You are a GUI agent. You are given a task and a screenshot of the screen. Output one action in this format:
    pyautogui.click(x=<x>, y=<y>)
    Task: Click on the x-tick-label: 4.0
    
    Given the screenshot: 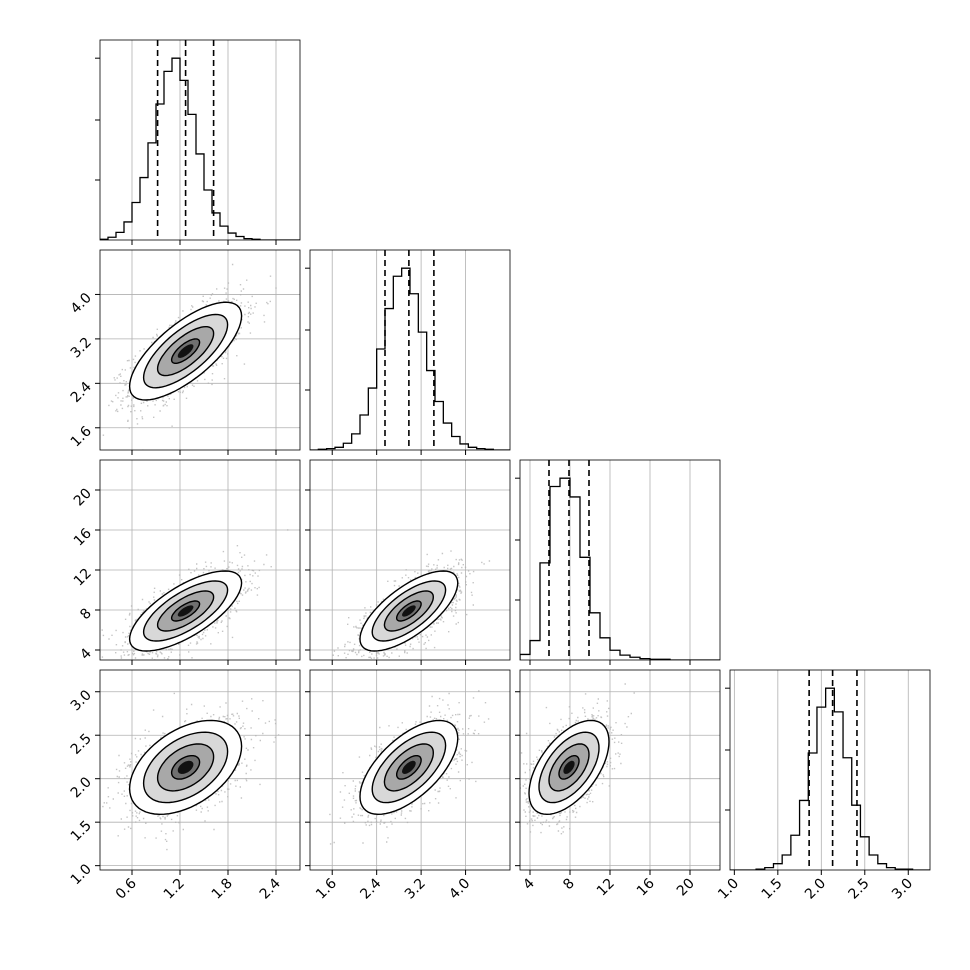 What is the action you would take?
    pyautogui.click(x=459, y=889)
    